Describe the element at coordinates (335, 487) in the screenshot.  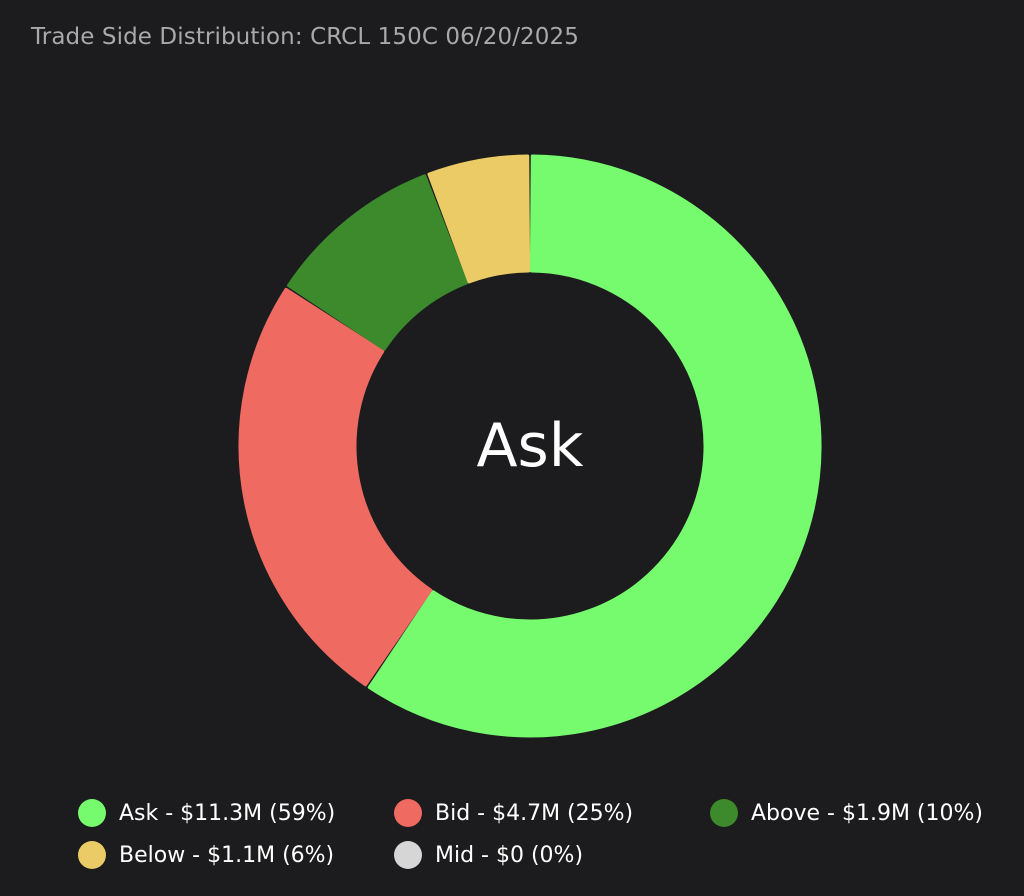
I see `donut-slice-bid` at that location.